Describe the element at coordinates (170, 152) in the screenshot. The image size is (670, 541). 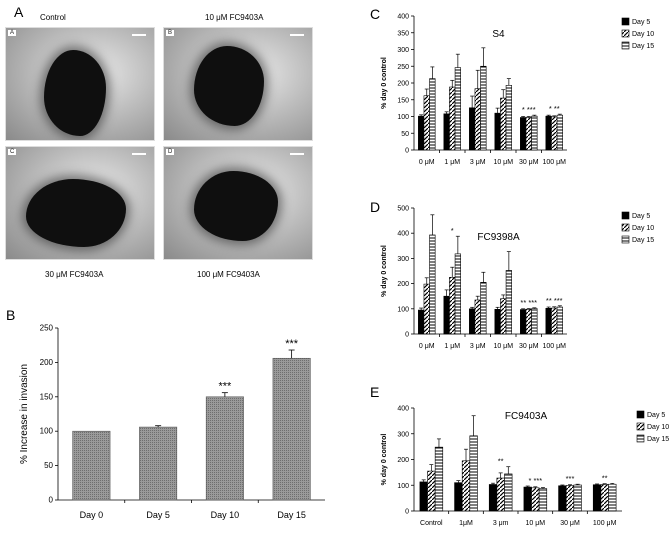
I see `micrograph-tag: D` at that location.